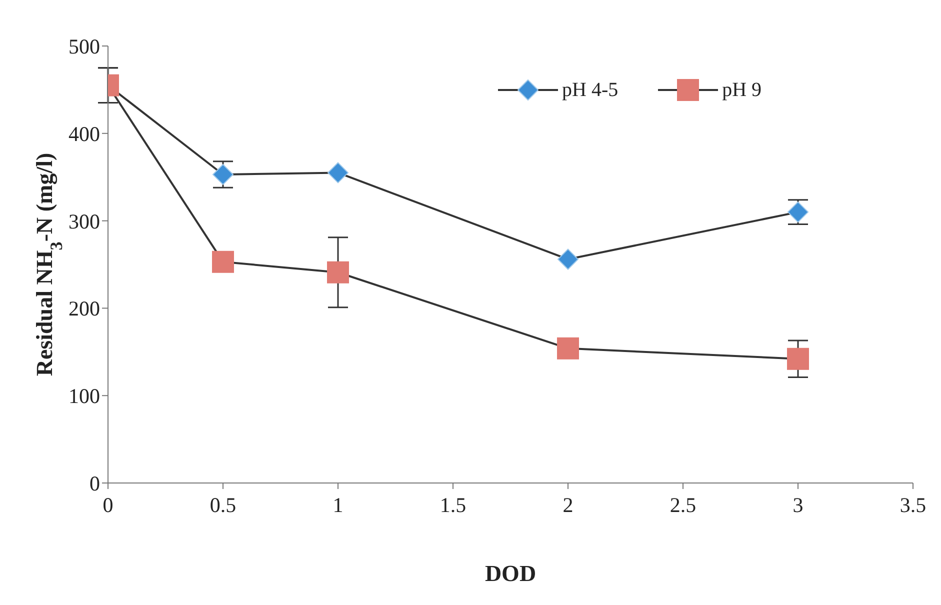 This screenshot has width=941, height=605. Describe the element at coordinates (84, 221) in the screenshot. I see `y-tick-label: 300` at that location.